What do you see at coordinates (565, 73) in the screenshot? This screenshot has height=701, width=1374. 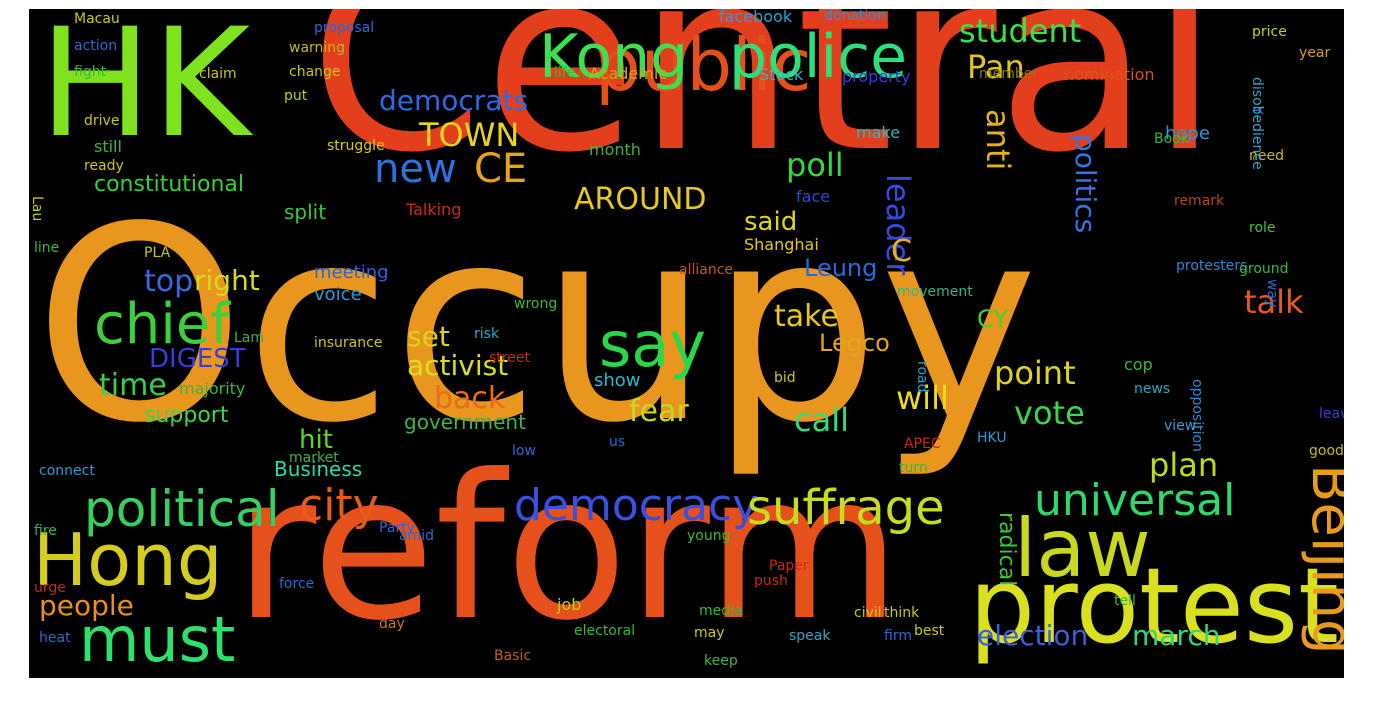 I see `word-life: life` at bounding box center [565, 73].